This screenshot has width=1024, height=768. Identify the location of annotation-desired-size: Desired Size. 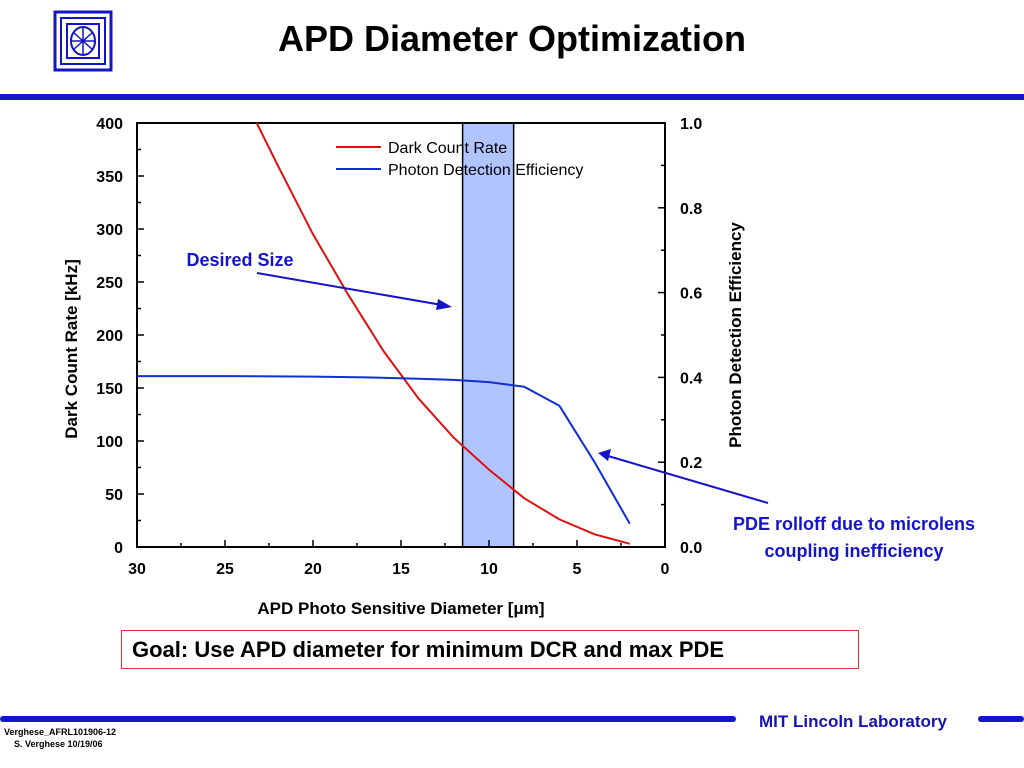
(239, 260).